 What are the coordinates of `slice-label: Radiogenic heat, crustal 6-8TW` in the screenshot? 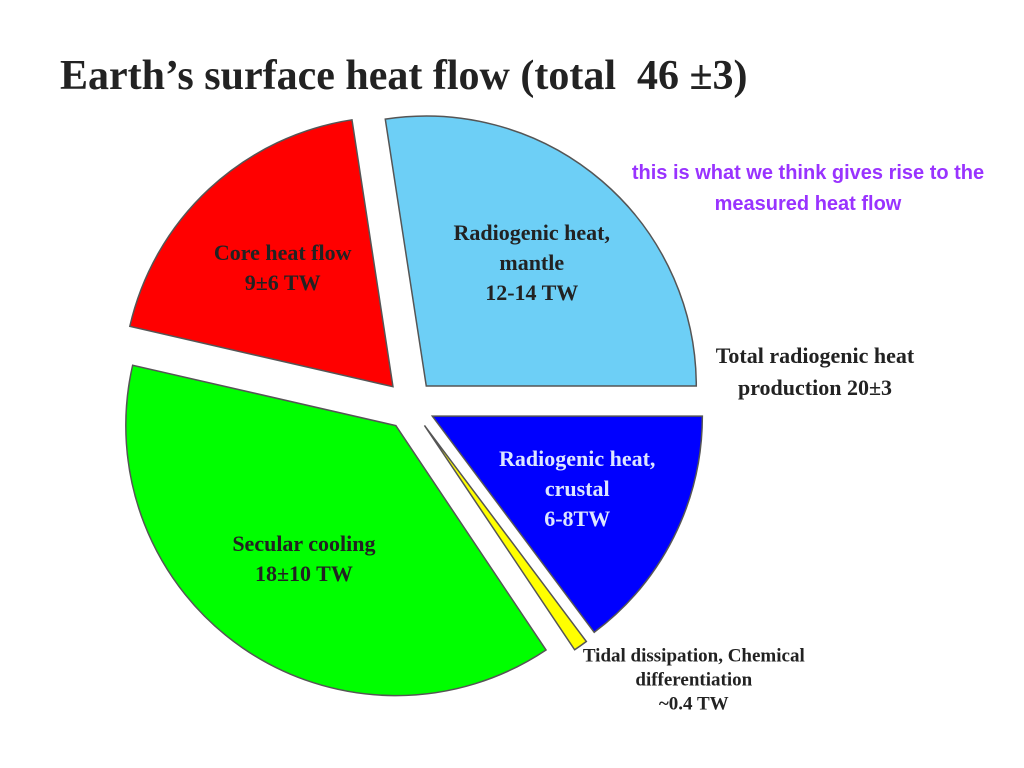 It's located at (577, 489).